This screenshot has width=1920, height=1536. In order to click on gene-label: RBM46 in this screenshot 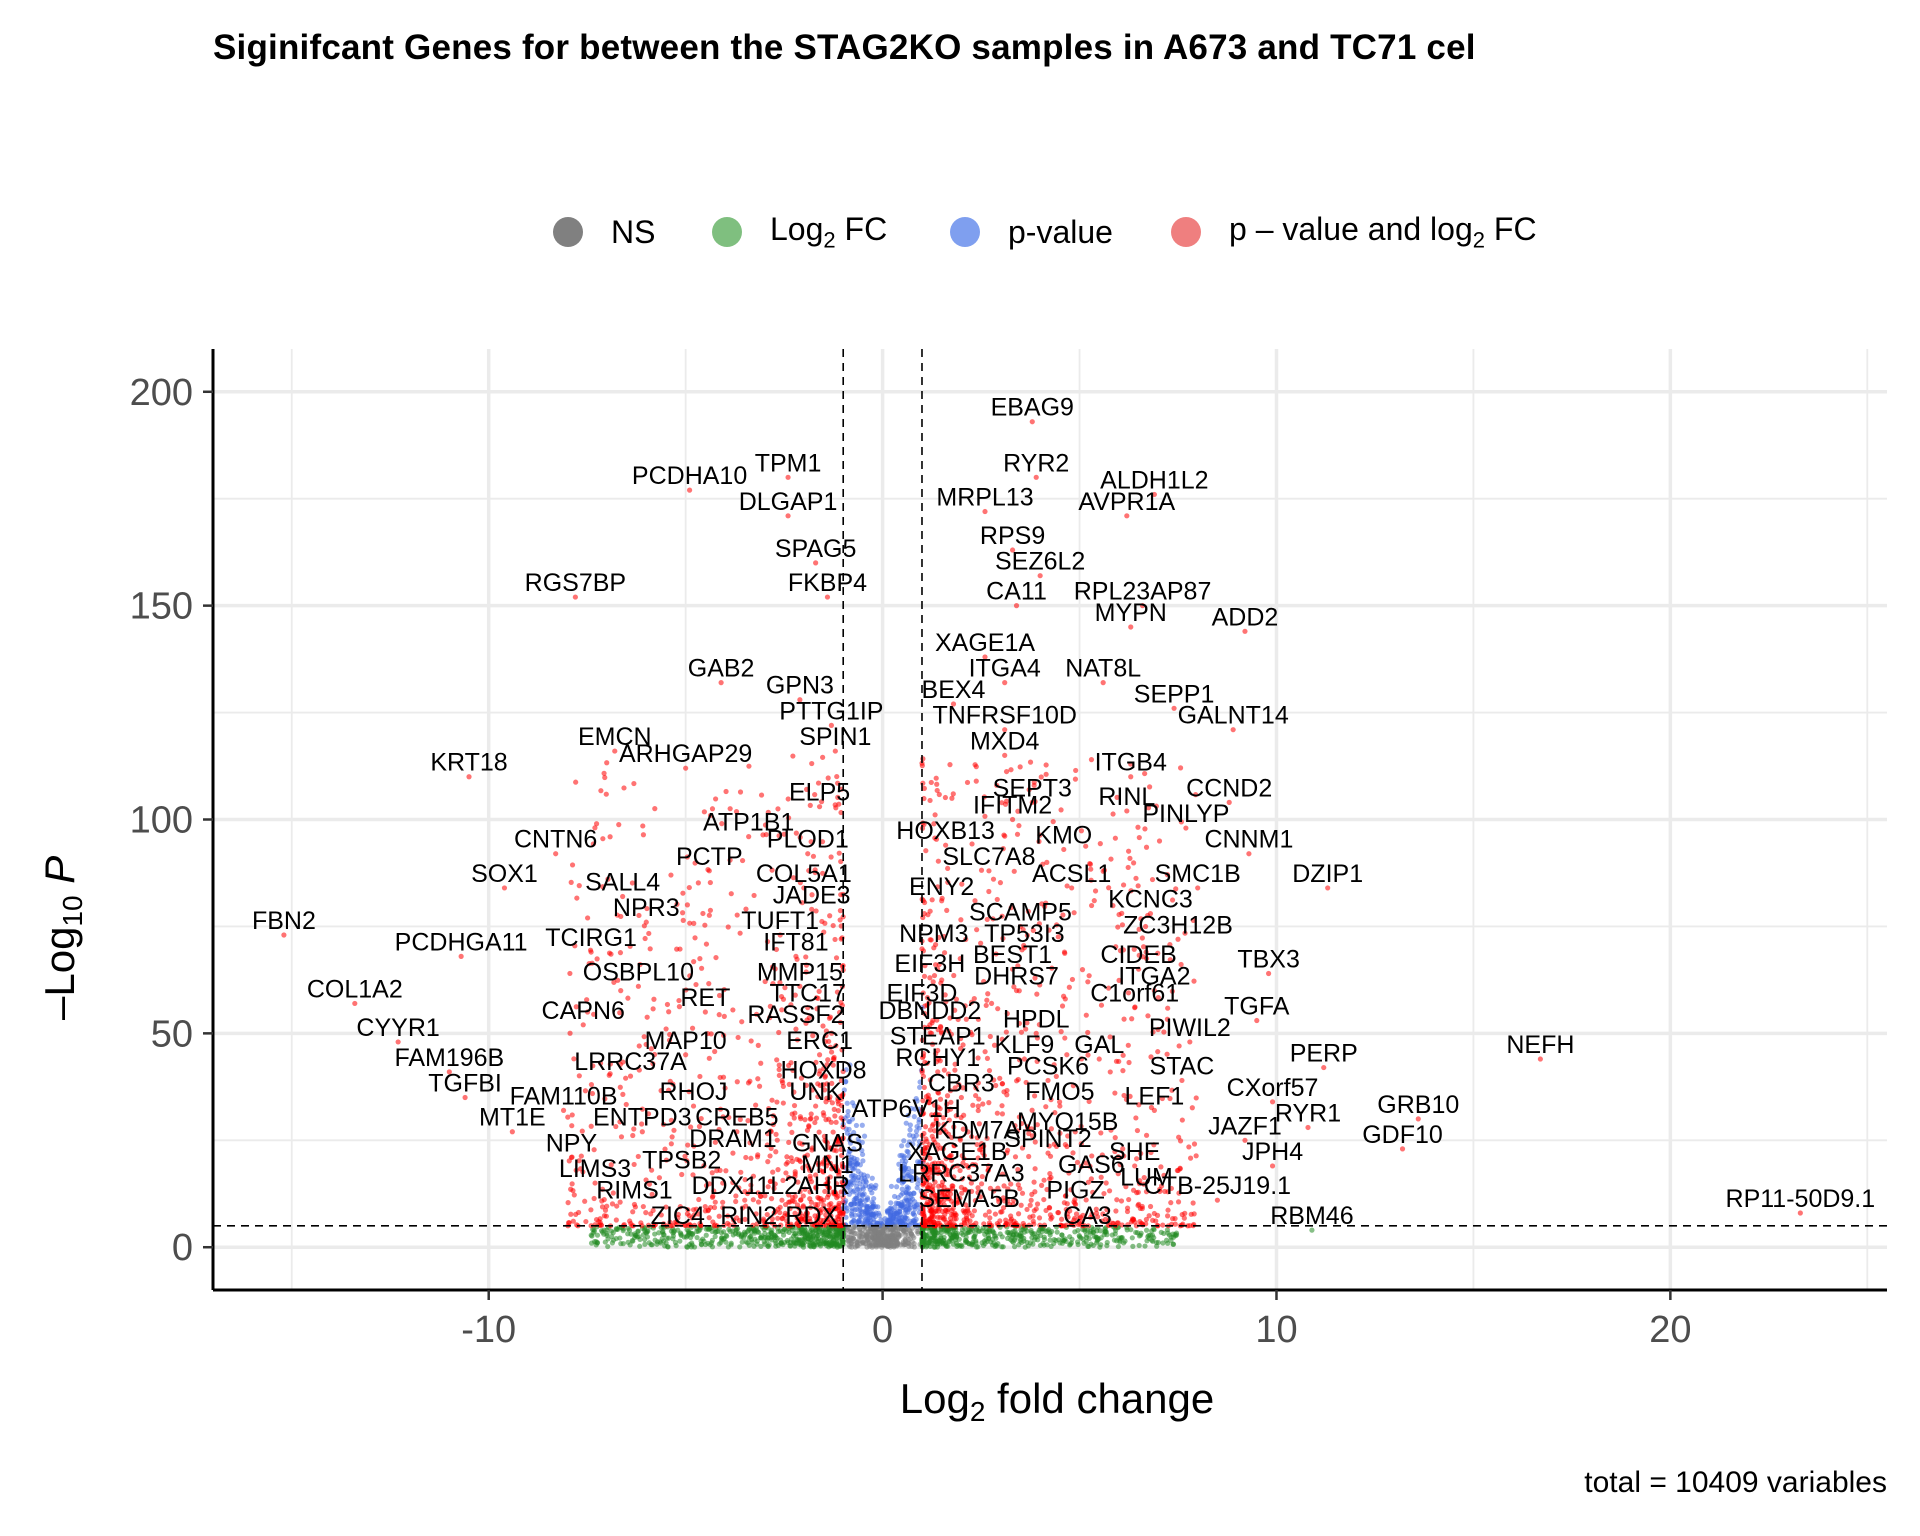, I will do `click(1311, 1216)`.